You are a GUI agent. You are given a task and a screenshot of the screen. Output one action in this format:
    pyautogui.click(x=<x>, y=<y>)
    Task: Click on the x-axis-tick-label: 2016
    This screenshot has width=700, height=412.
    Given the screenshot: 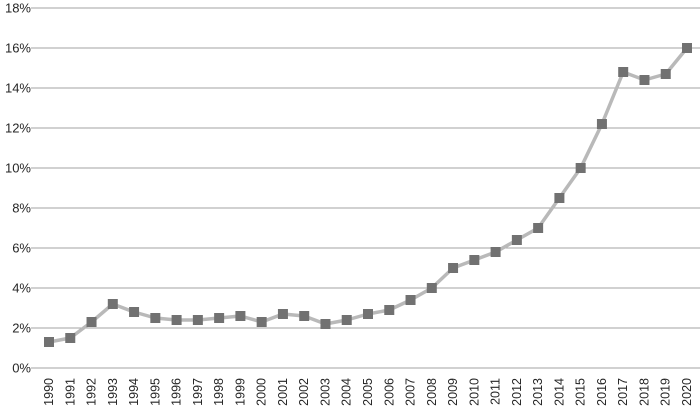 What is the action you would take?
    pyautogui.click(x=602, y=392)
    